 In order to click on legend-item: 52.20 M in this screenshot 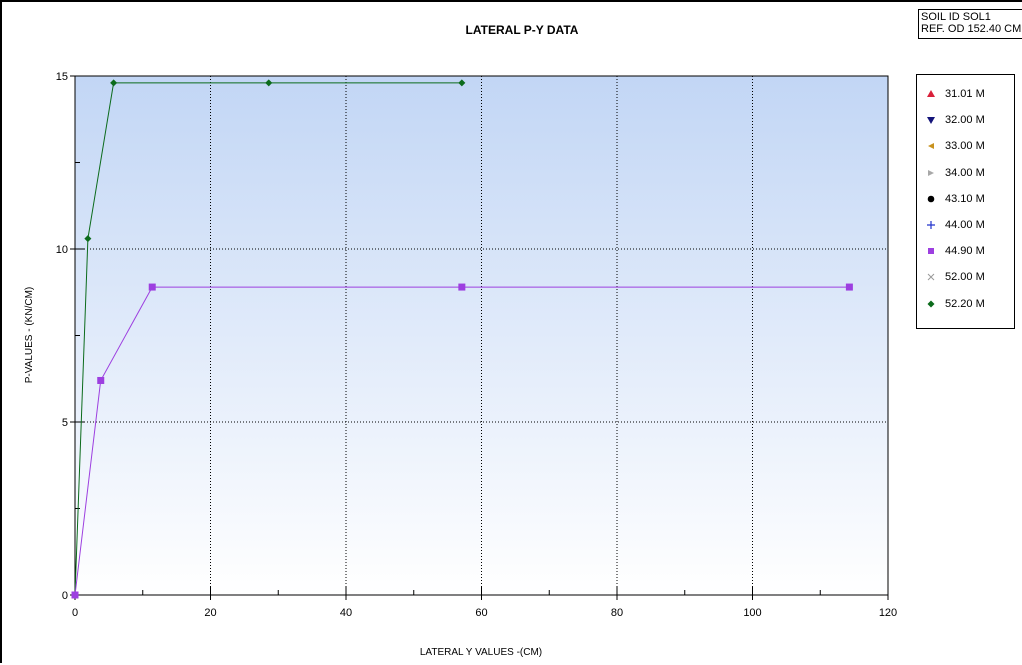, I will do `click(965, 304)`.